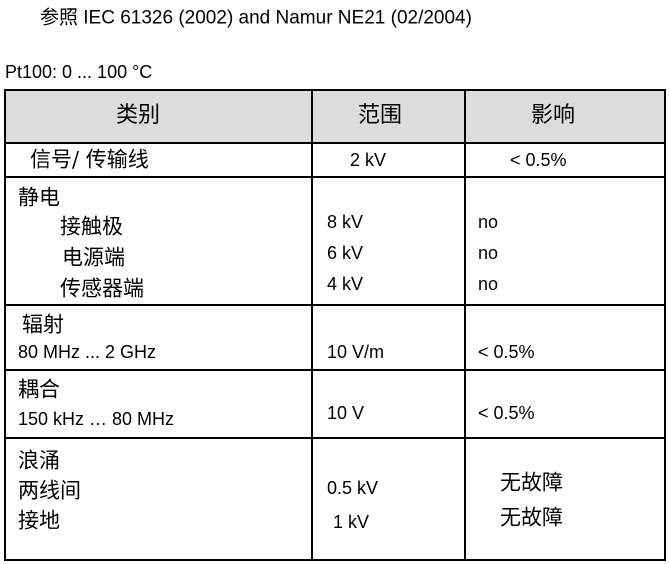 This screenshot has width=670, height=564. Describe the element at coordinates (43, 324) in the screenshot. I see `cell-text: 辐射` at that location.